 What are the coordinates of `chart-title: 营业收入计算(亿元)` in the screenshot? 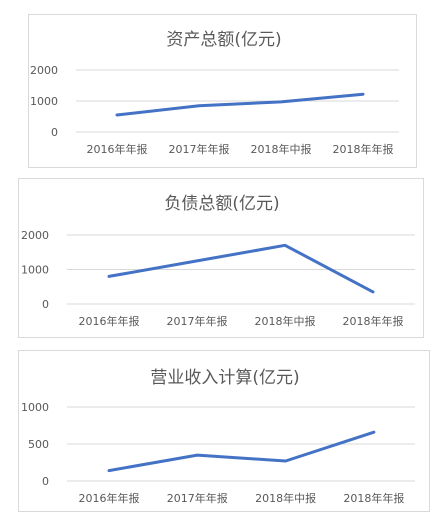 It's located at (224, 378).